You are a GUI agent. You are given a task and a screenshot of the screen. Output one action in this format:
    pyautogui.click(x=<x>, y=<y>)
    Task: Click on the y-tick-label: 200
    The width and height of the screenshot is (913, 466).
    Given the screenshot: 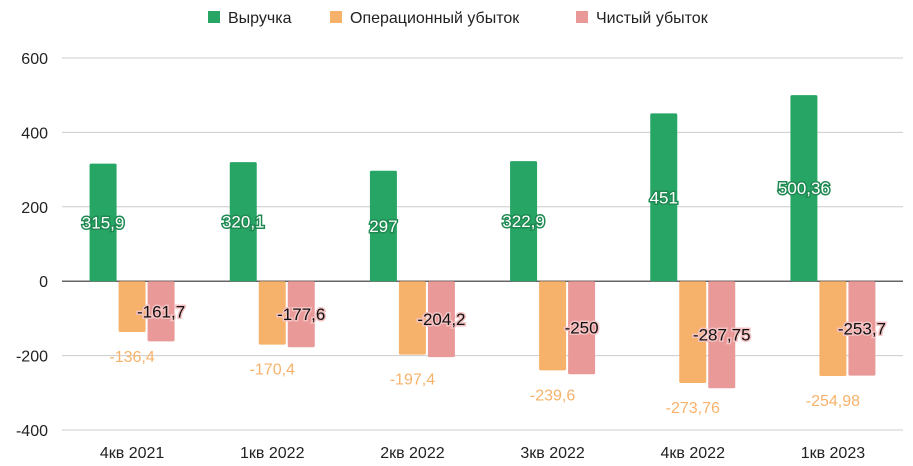 What is the action you would take?
    pyautogui.click(x=34, y=208)
    